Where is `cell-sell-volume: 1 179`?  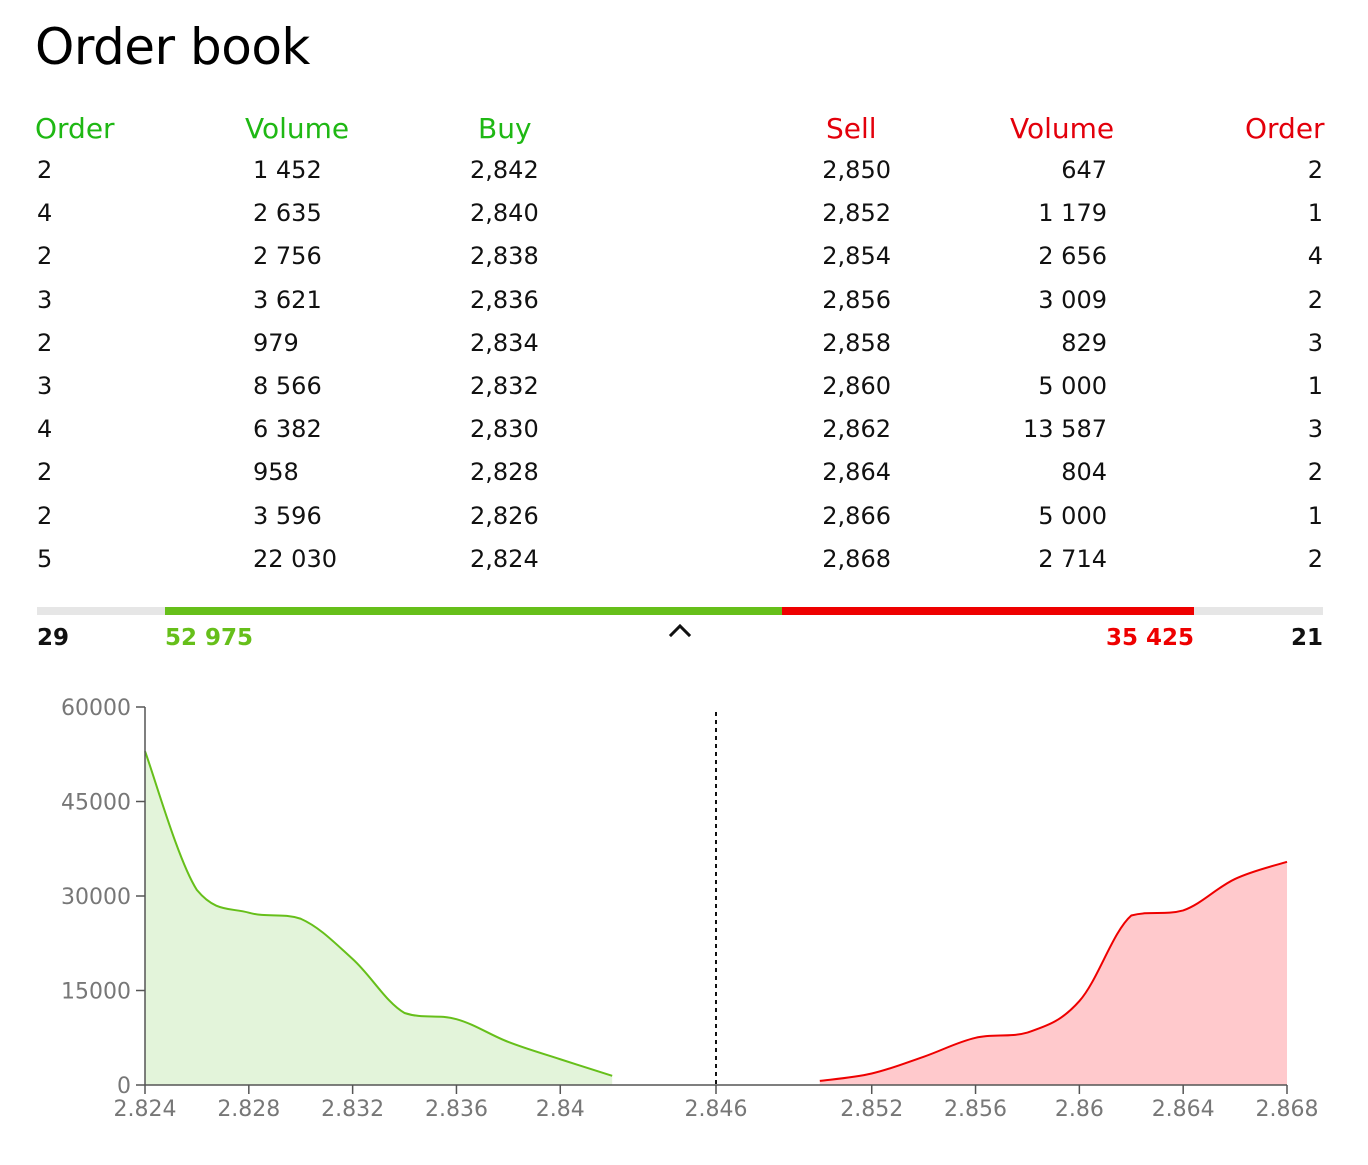 cell-sell-volume: 1 179 is located at coordinates (1072, 213).